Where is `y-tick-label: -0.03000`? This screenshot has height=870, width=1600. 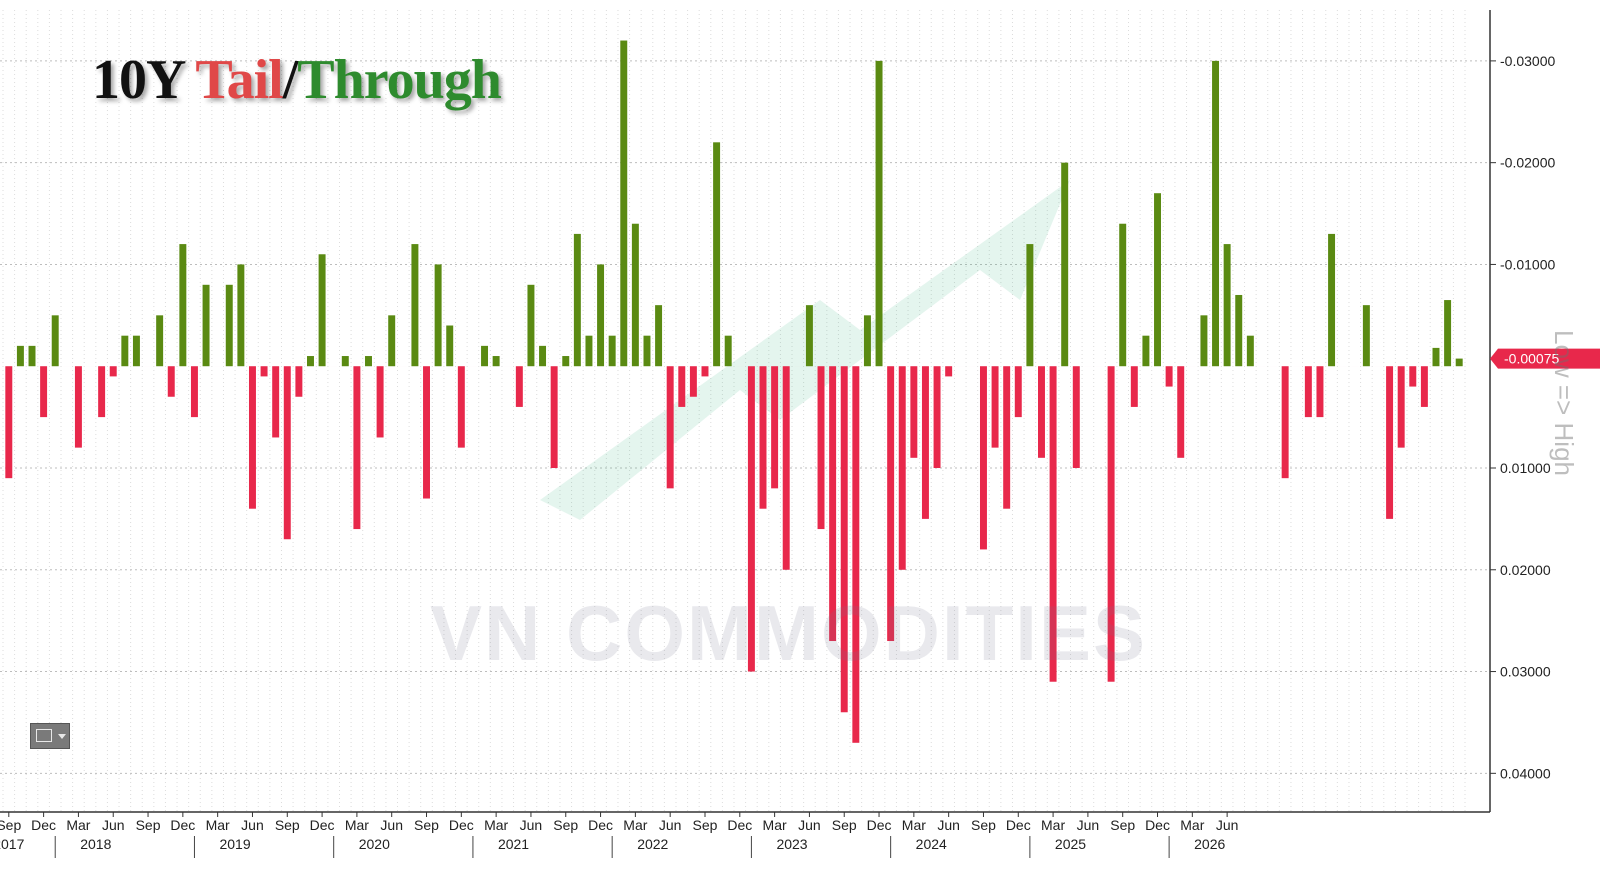
y-tick-label: -0.03000 is located at coordinates (1527, 61).